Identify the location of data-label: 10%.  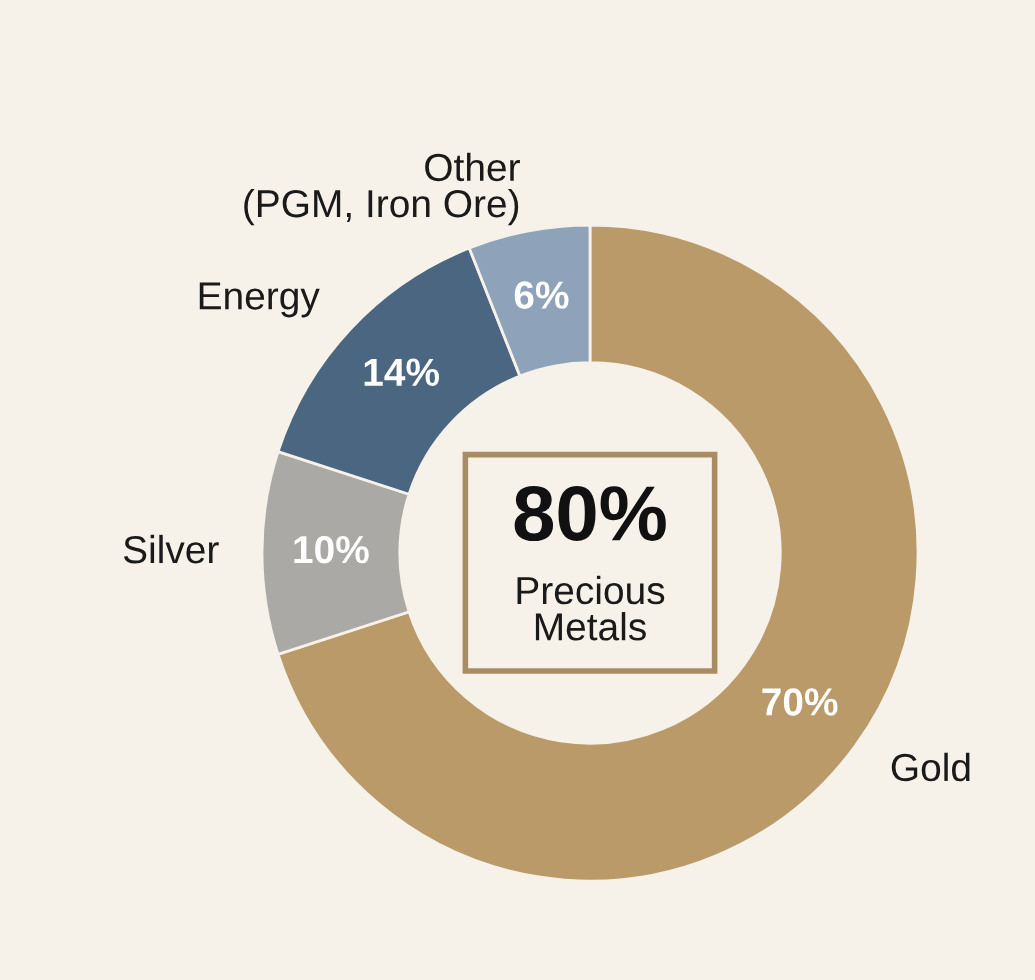
(331, 549).